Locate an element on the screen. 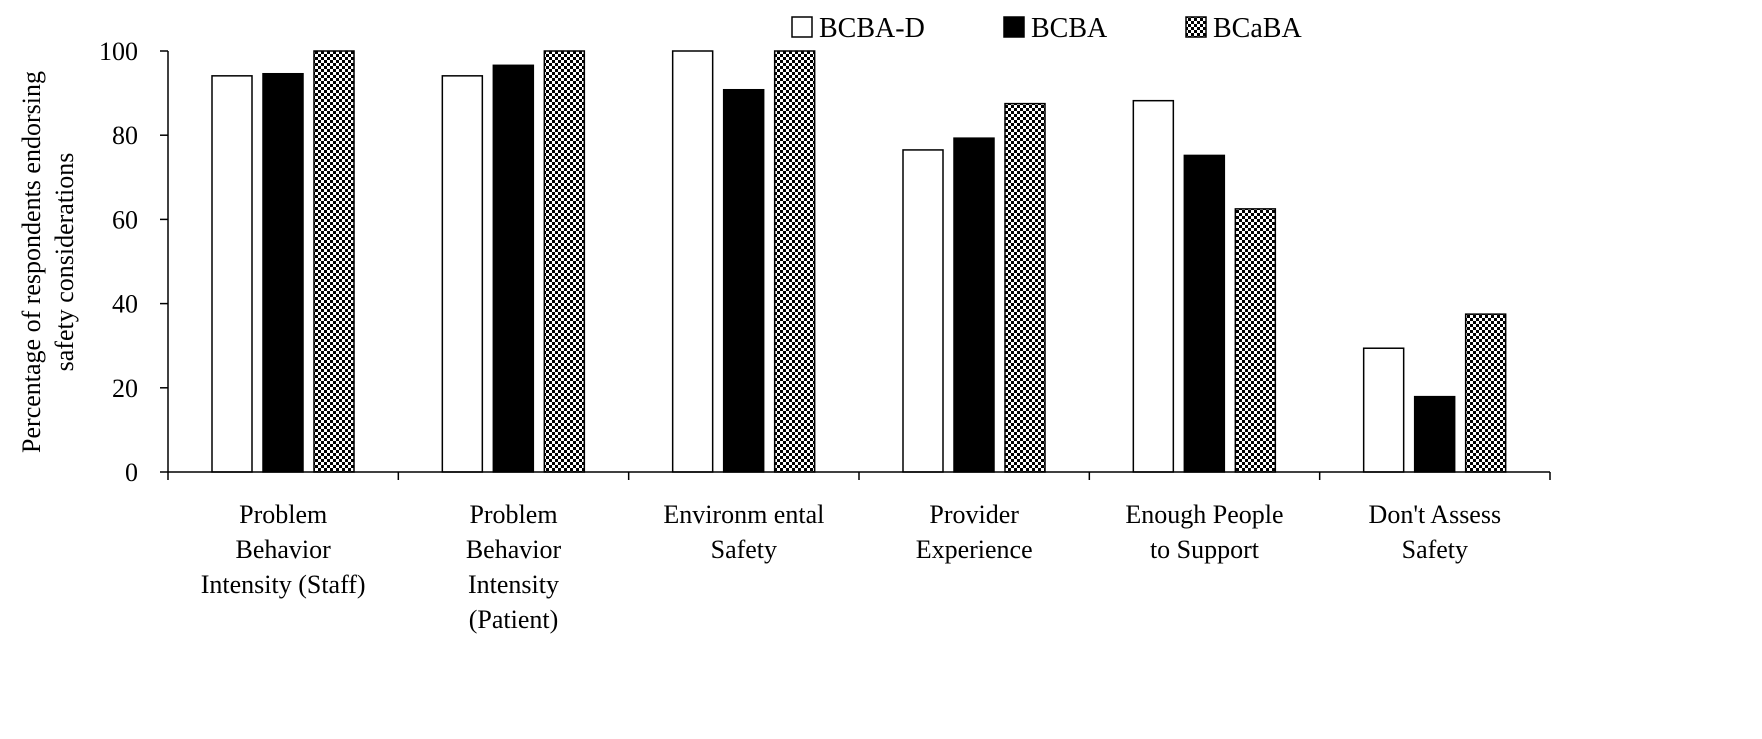  legend-label: BCBA is located at coordinates (1069, 28).